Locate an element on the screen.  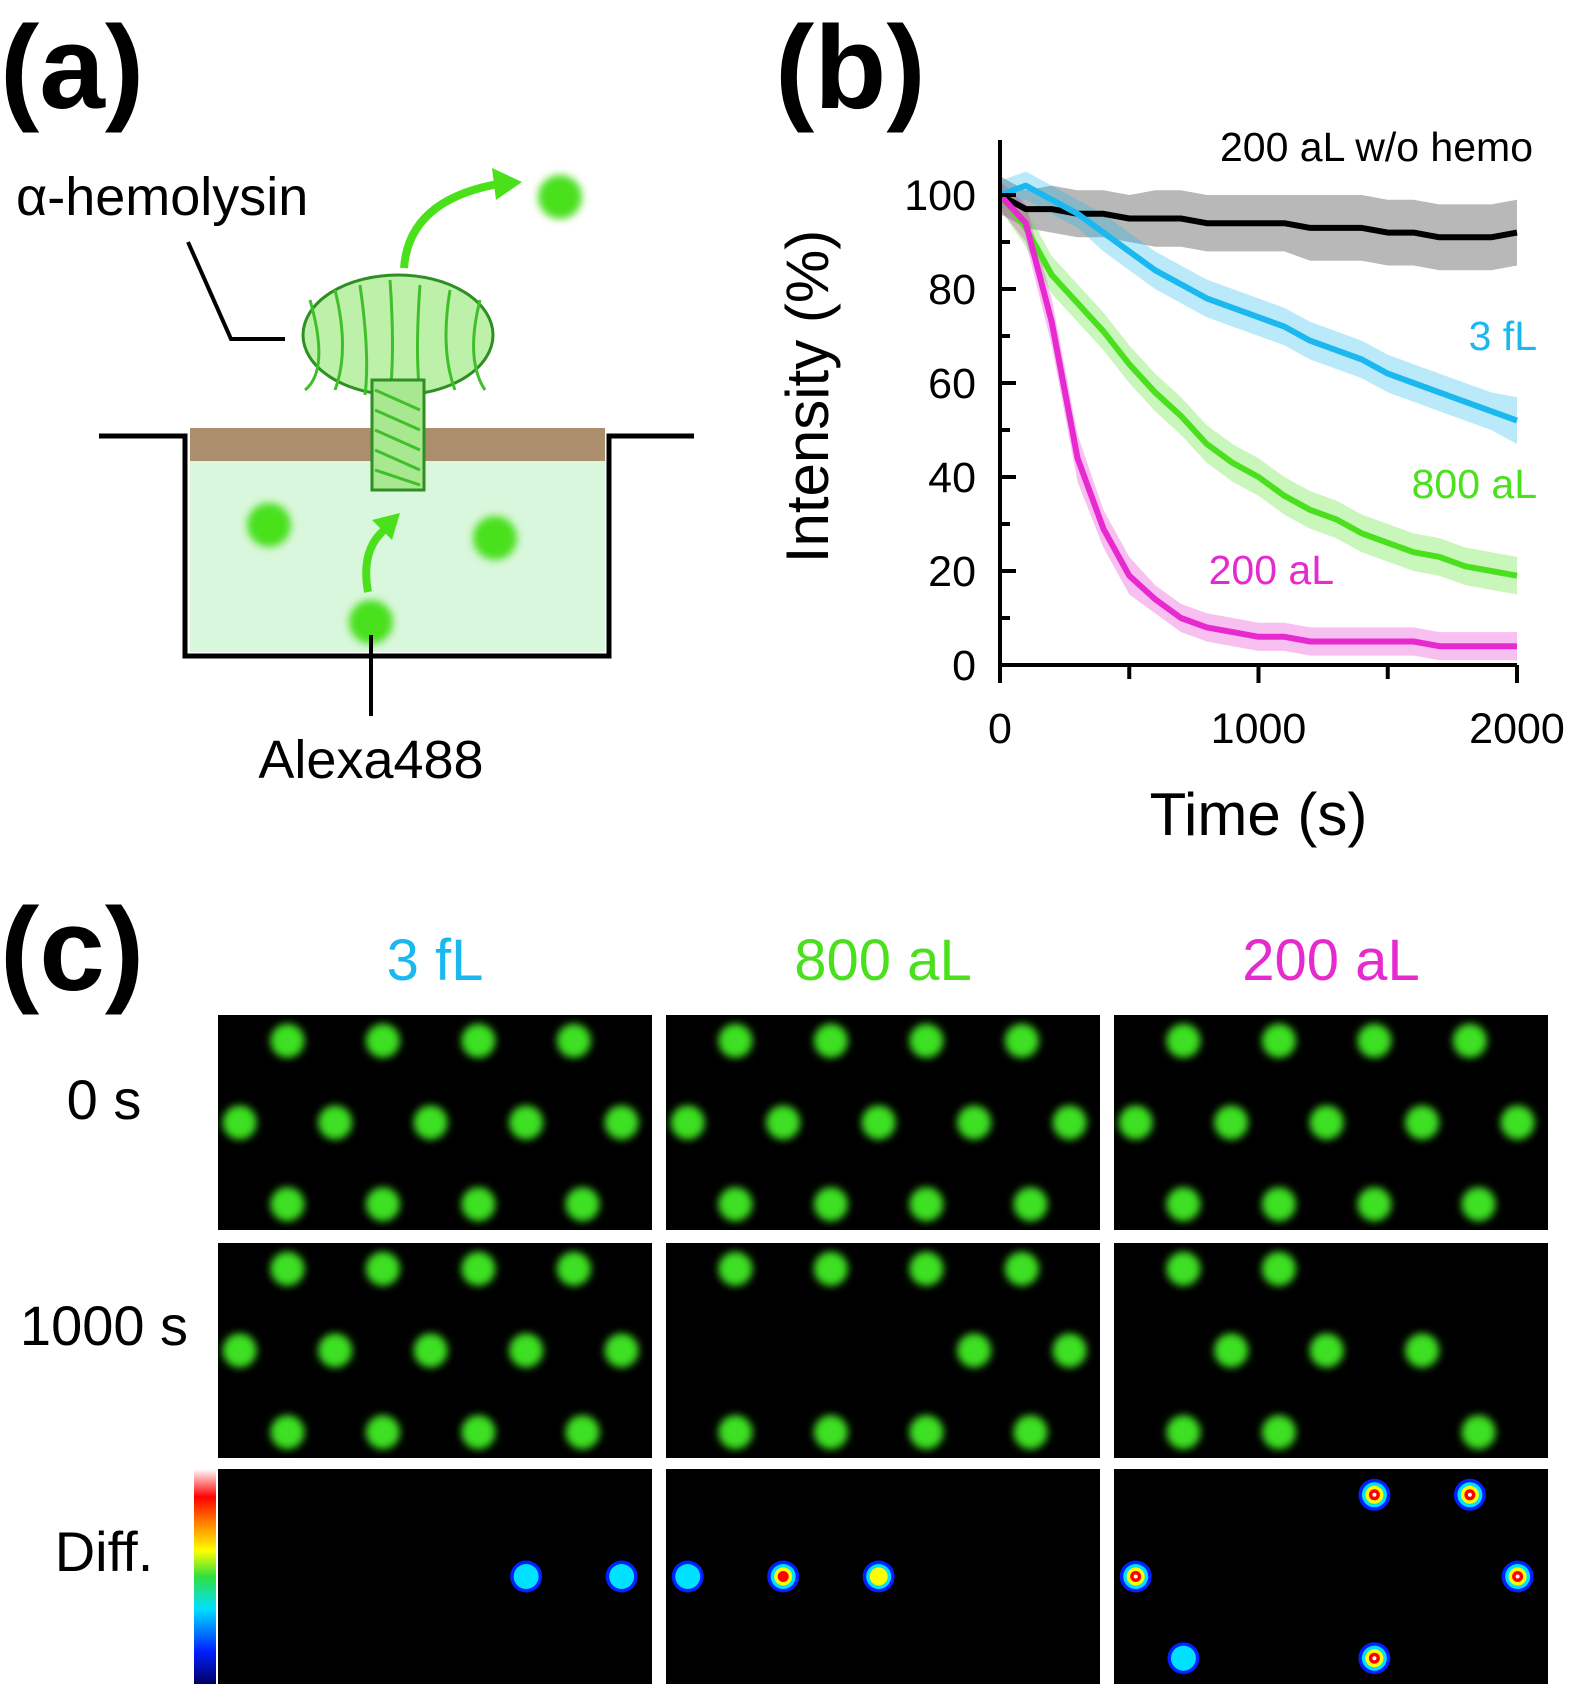
diagram-label: Alexa488 is located at coordinates (370, 760).